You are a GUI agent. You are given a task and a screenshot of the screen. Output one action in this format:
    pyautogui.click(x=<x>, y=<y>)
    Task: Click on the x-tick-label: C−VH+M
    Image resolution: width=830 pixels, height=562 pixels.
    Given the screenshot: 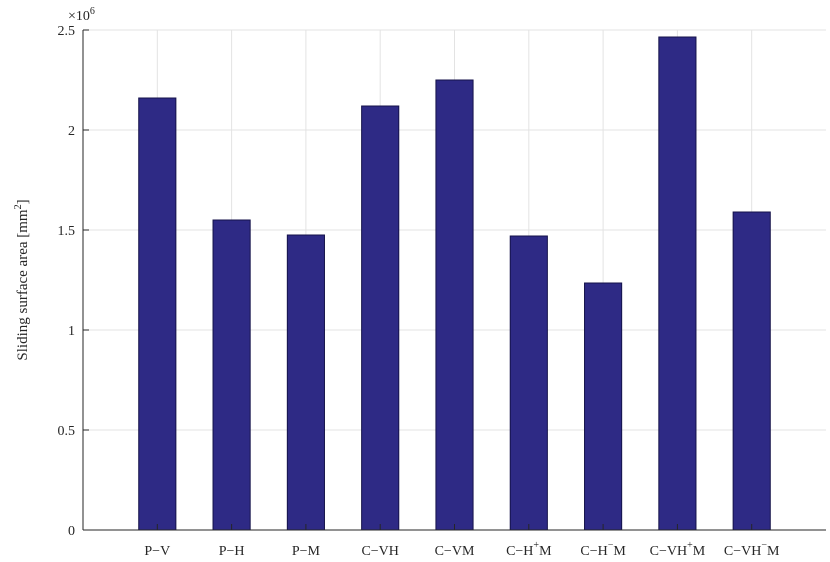 What is the action you would take?
    pyautogui.click(x=678, y=549)
    